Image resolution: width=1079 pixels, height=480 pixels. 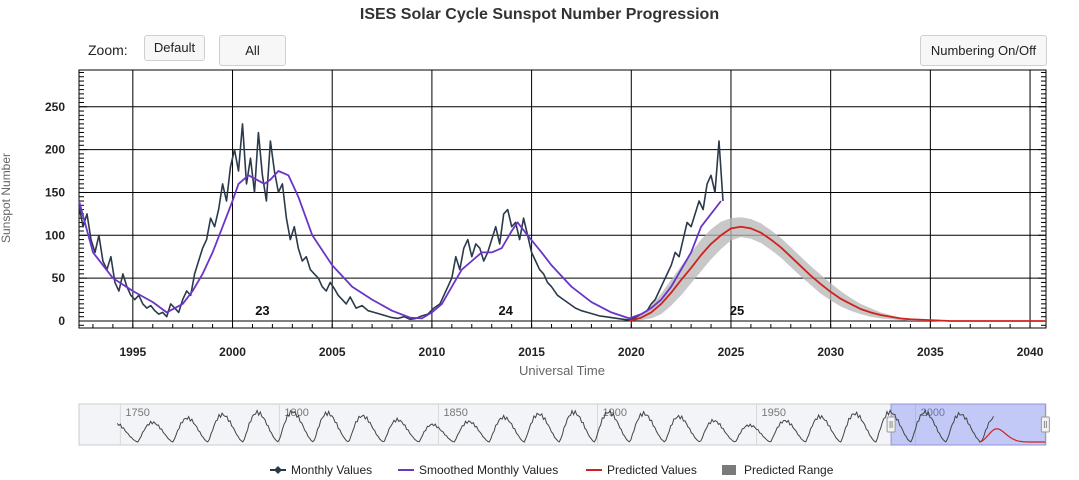 I want to click on zoom-all-button: All, so click(x=252, y=50).